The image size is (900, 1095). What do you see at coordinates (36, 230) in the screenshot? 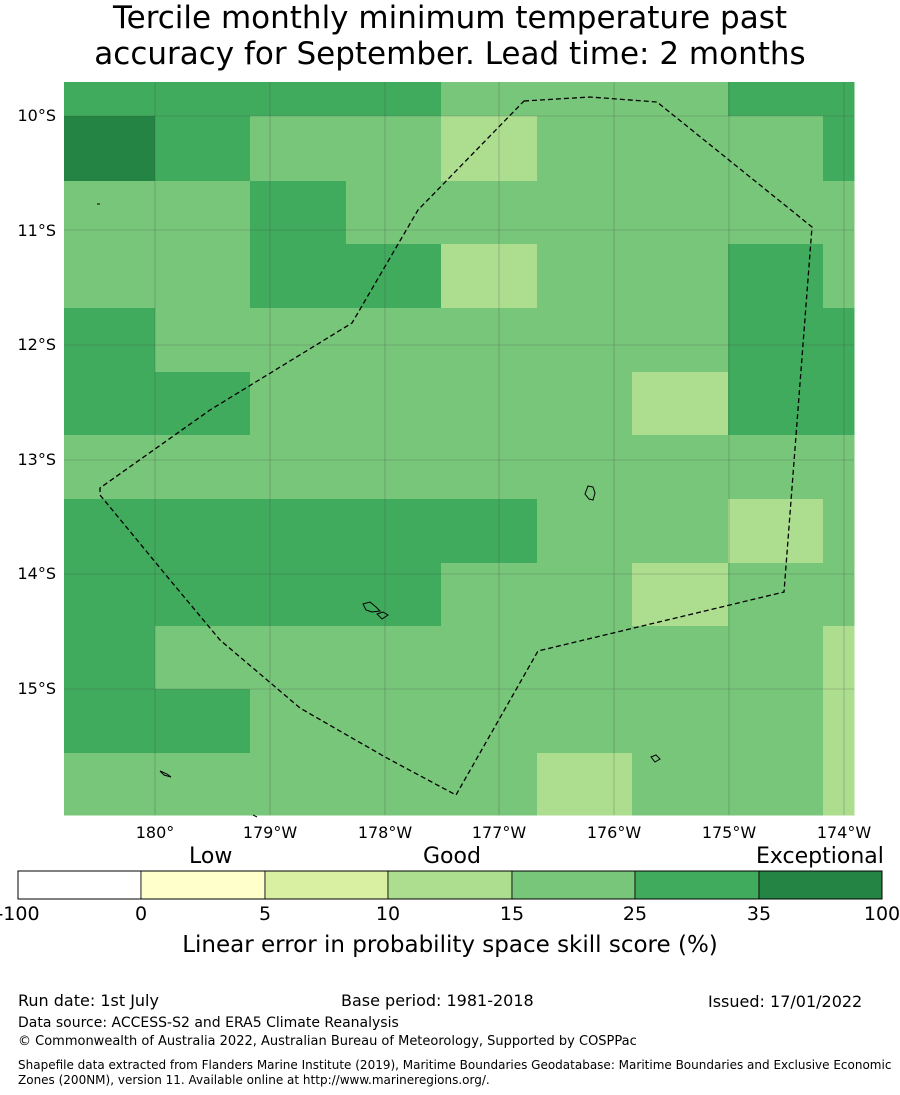
I see `lat-label: 11°S` at bounding box center [36, 230].